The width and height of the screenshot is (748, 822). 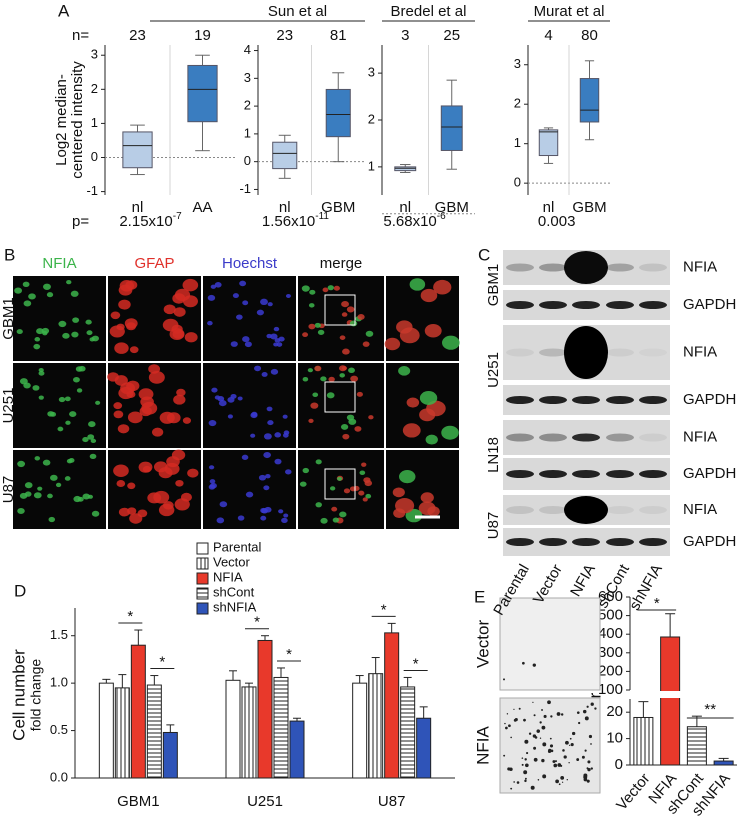 What do you see at coordinates (94, 156) in the screenshot?
I see `y-tick-label: 0` at bounding box center [94, 156].